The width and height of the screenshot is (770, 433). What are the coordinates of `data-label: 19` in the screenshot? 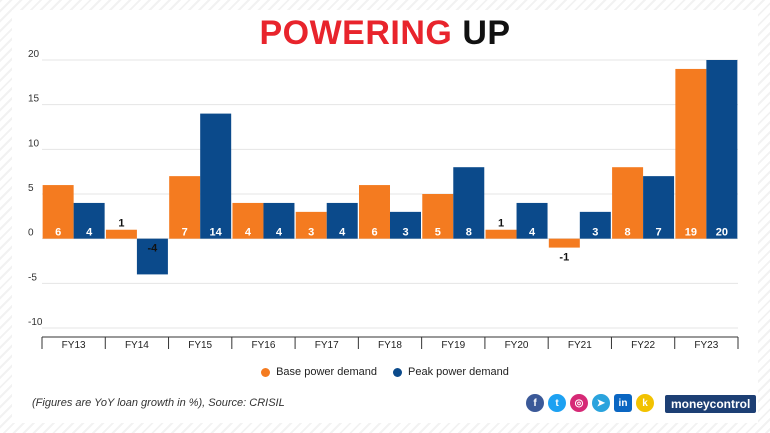 It's located at (691, 233).